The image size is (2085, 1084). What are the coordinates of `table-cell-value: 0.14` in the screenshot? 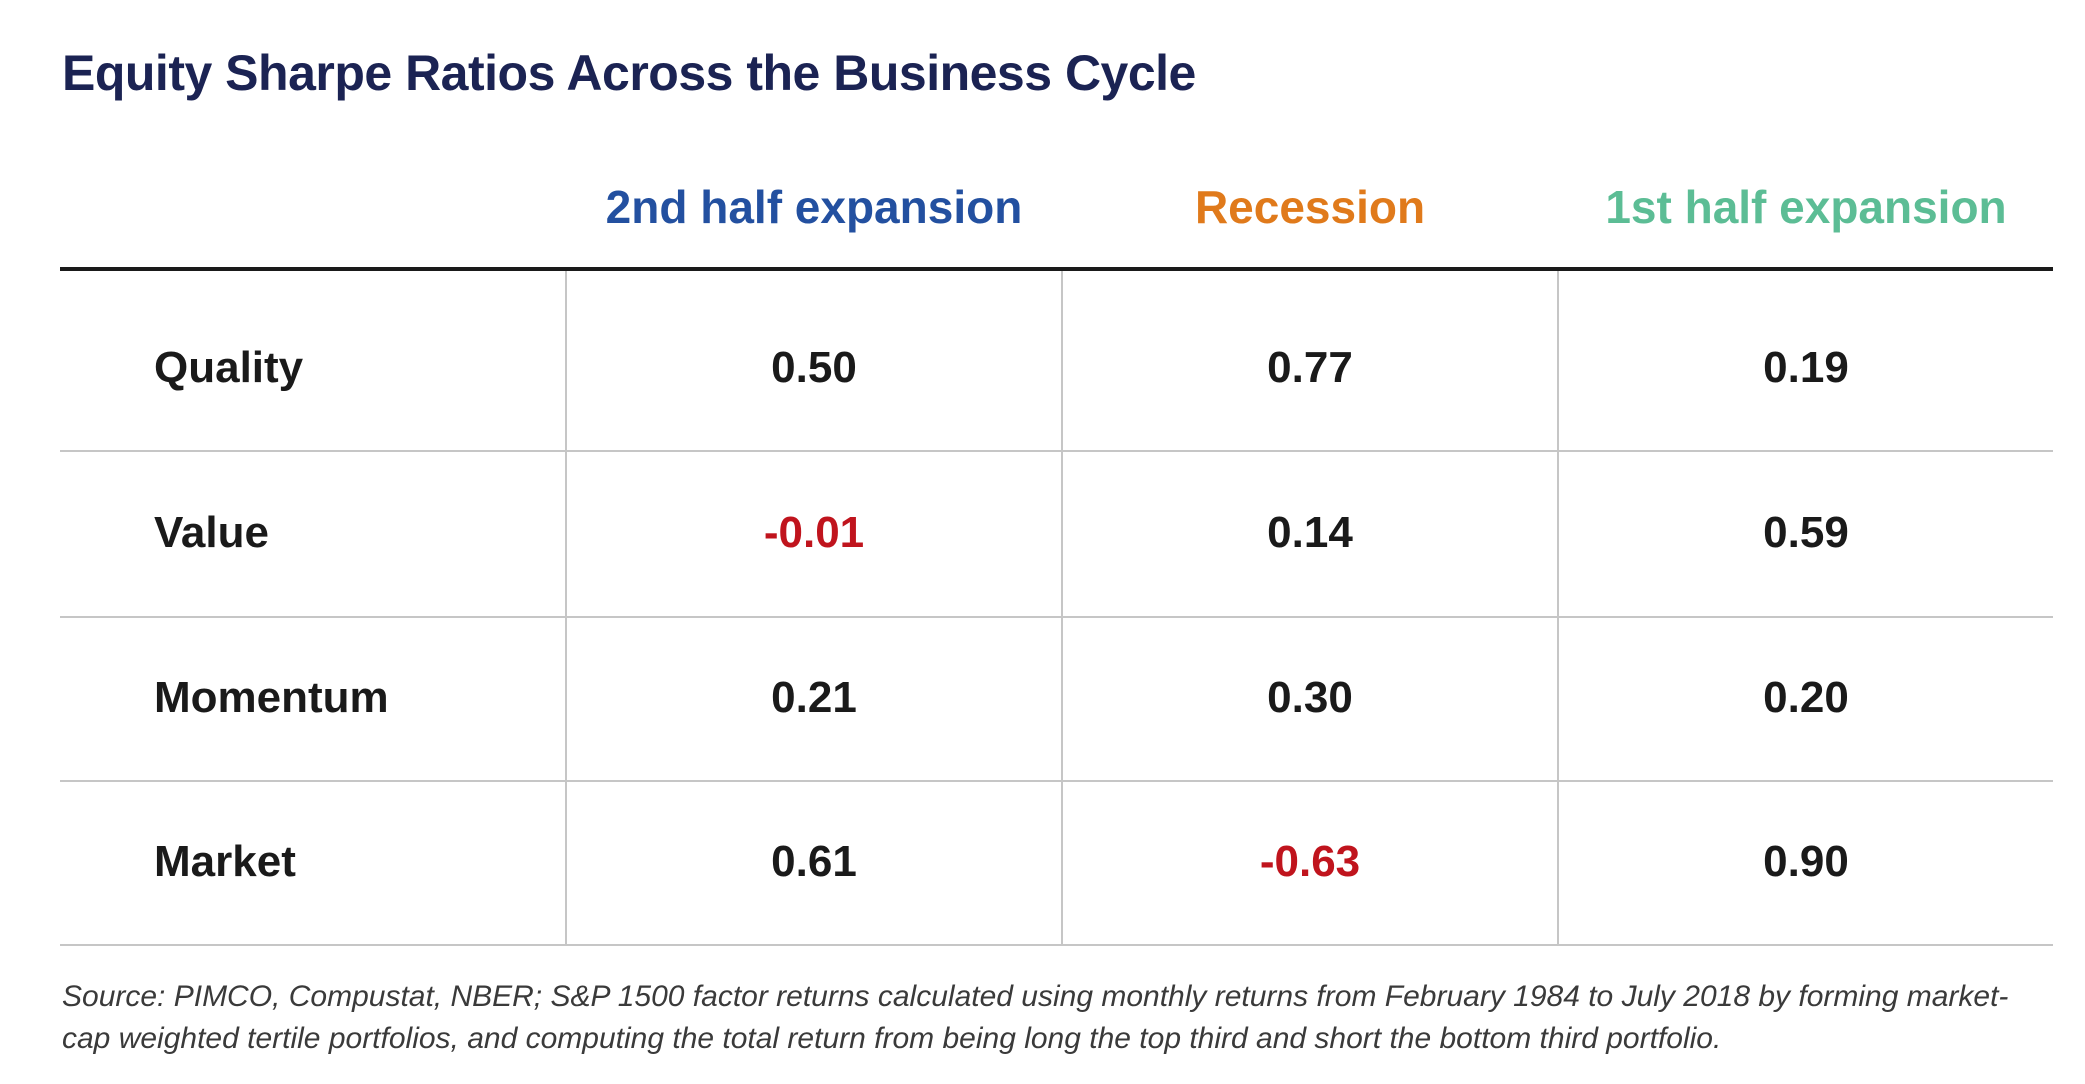 It's located at (1310, 532).